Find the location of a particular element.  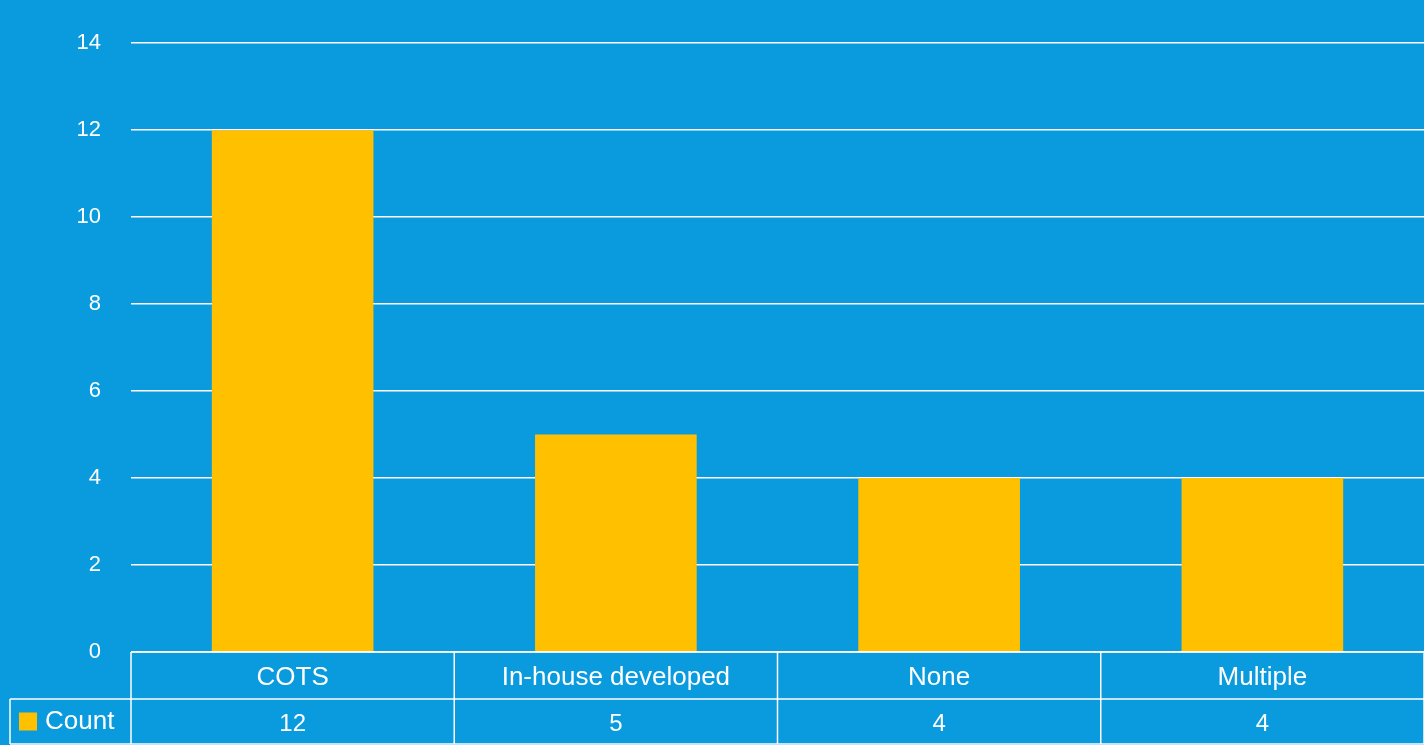

y-tick-label: 0 is located at coordinates (94, 651).